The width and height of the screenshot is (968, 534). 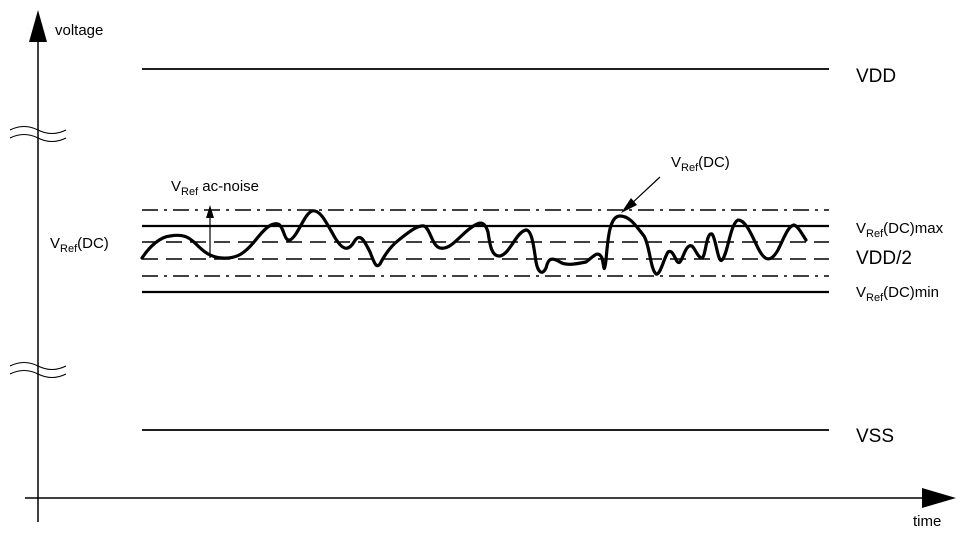 I want to click on y-axis-arrowhead, so click(x=38, y=26).